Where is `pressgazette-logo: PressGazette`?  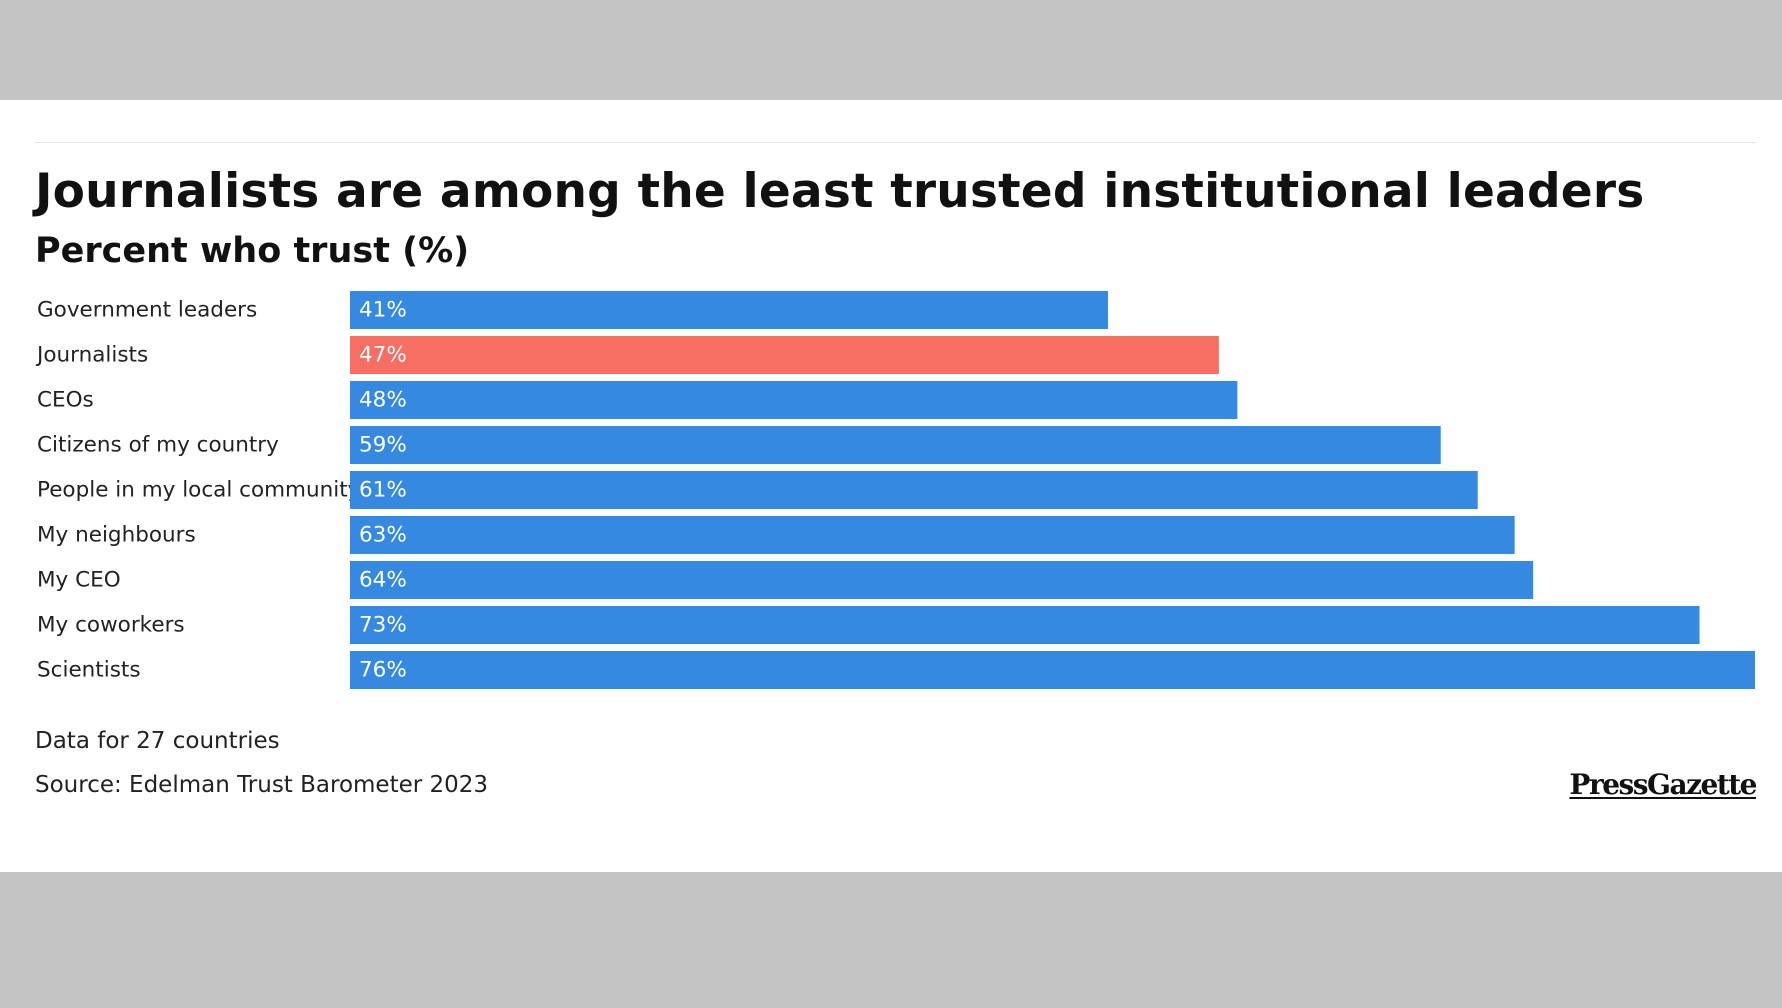
pressgazette-logo: PressGazette is located at coordinates (1663, 784).